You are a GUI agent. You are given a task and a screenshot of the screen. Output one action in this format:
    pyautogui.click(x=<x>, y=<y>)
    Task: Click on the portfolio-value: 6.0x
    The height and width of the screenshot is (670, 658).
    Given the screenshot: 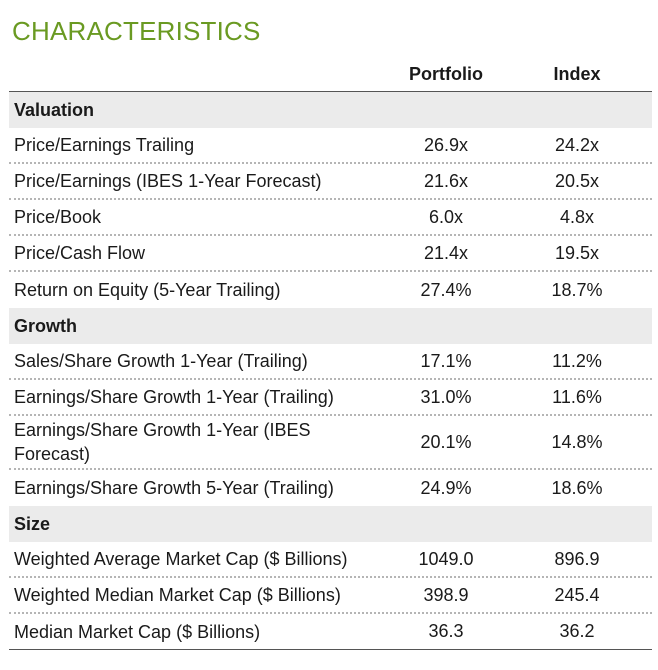 What is the action you would take?
    pyautogui.click(x=446, y=216)
    